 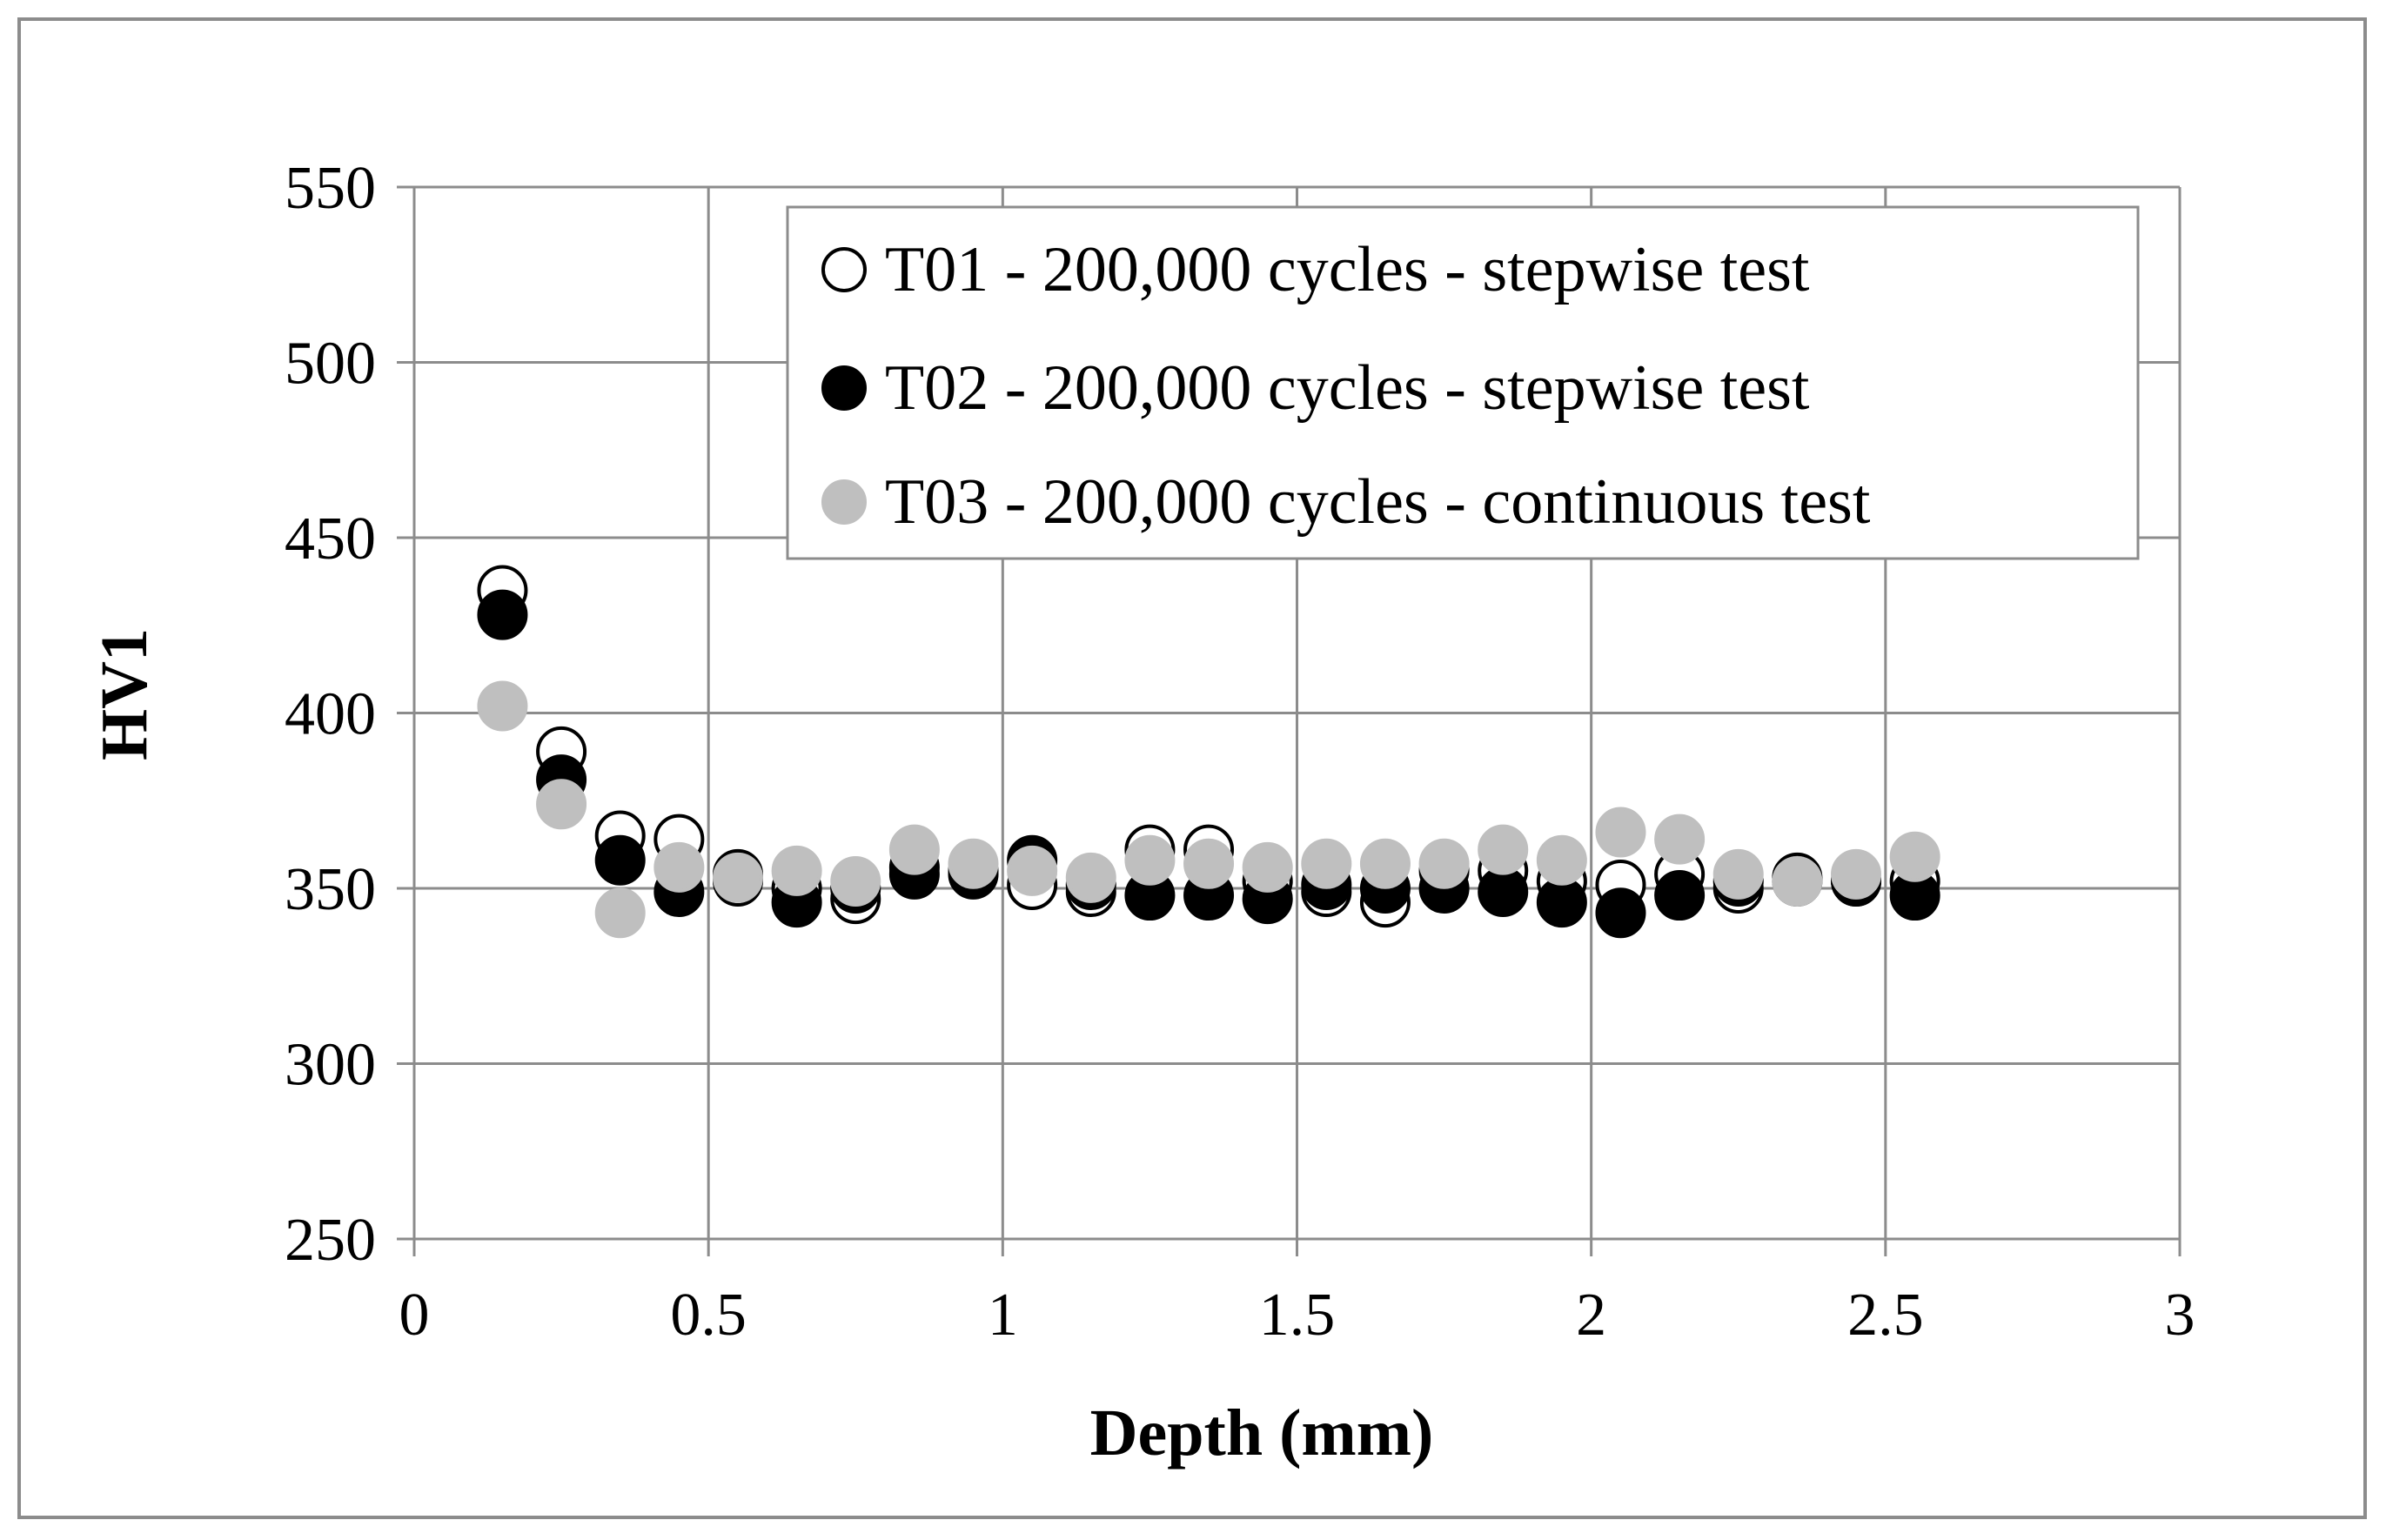 I want to click on x-tick-label: 2.5, so click(x=1885, y=1315).